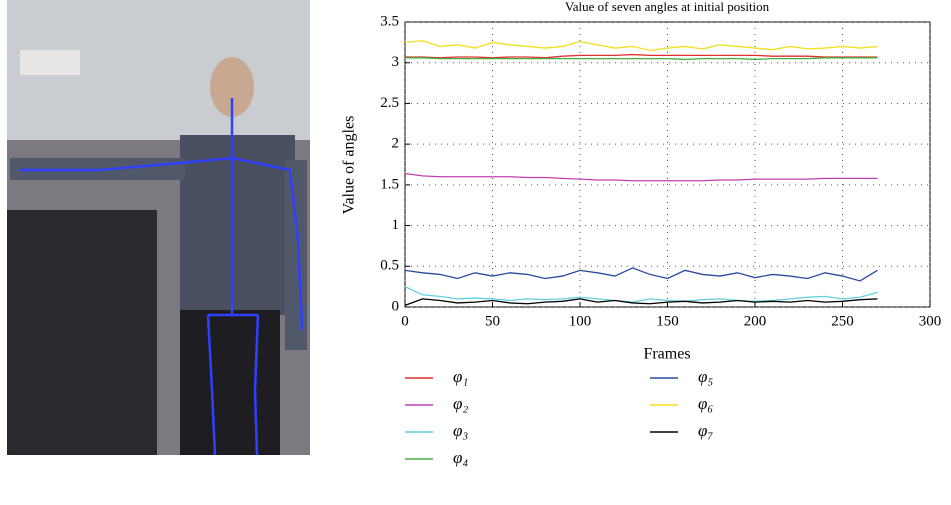  I want to click on office-desk, so click(82, 332).